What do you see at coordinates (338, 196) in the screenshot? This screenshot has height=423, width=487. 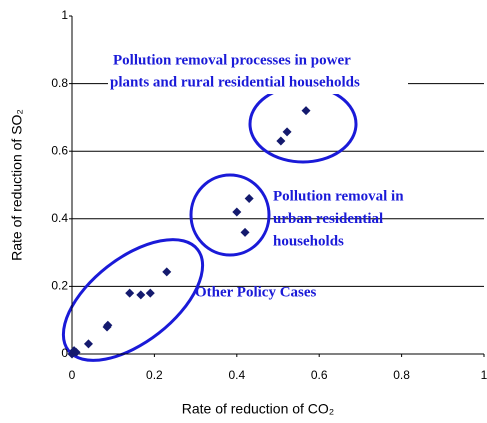 I see `annotation: Pollution removal in` at bounding box center [338, 196].